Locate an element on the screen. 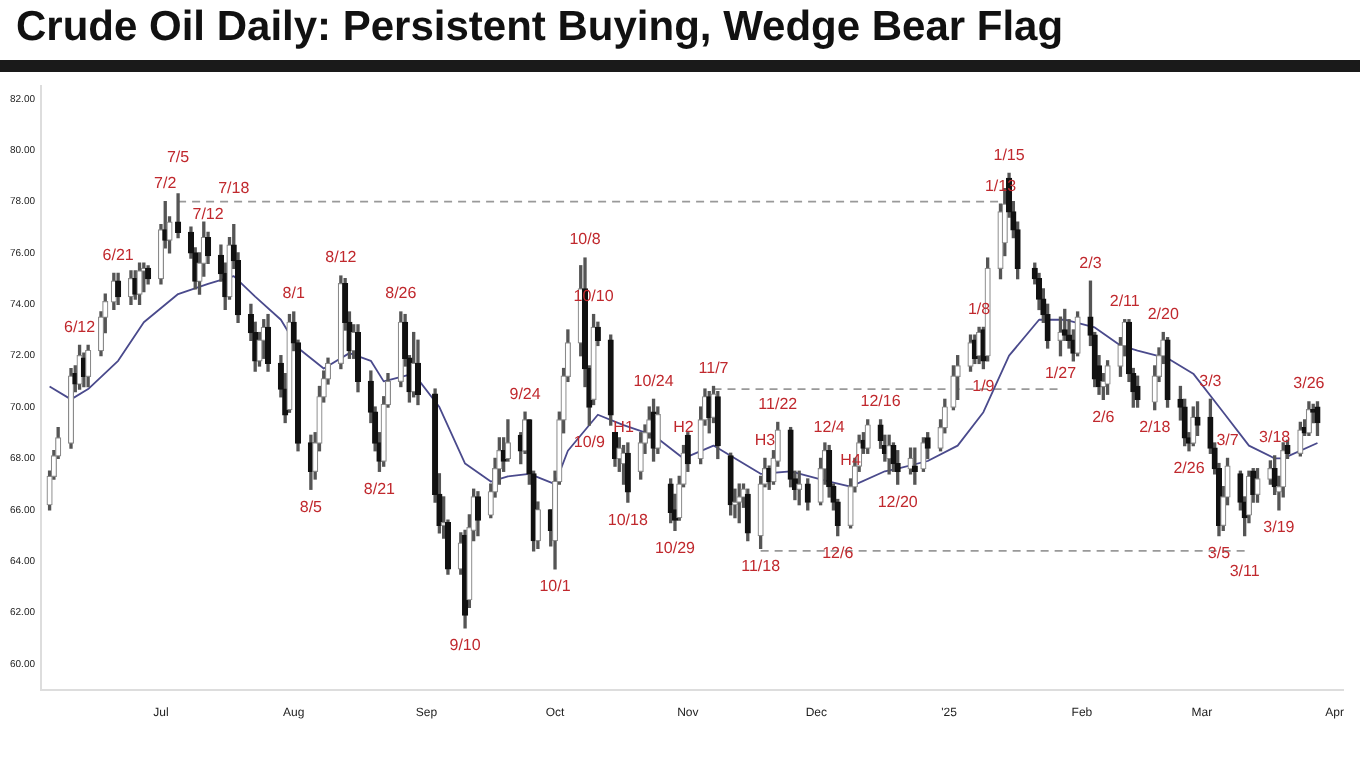  annotation: 7/18 is located at coordinates (234, 188).